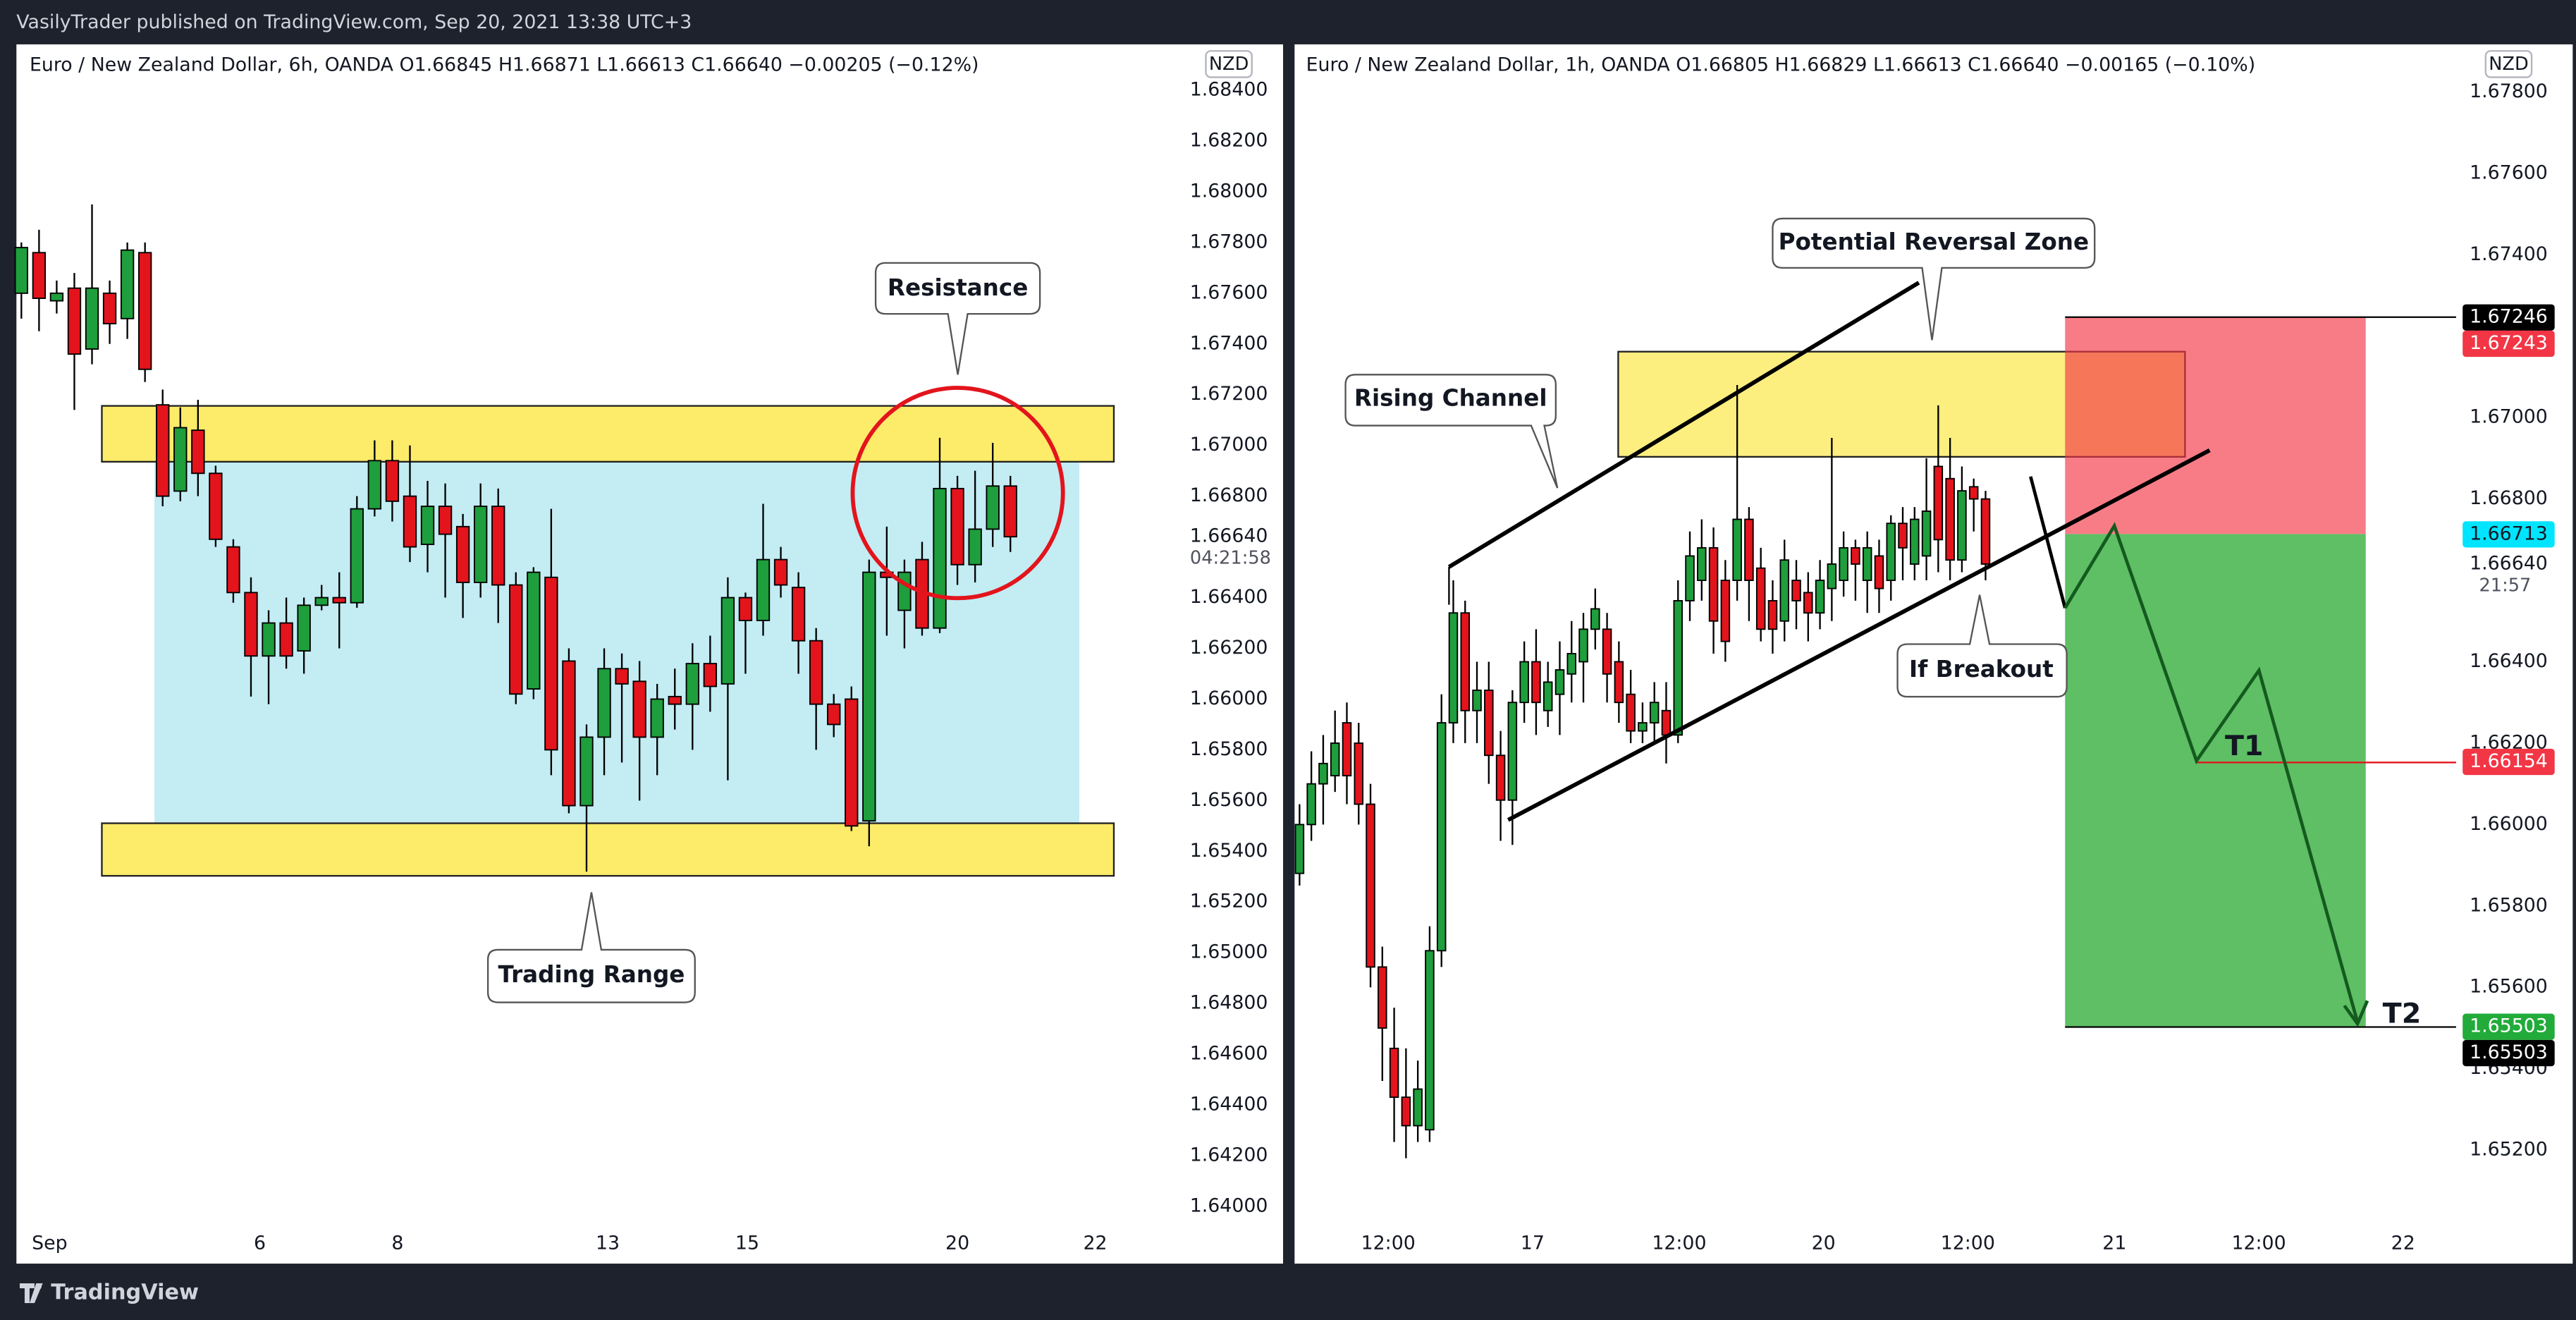 This screenshot has height=1320, width=2576. What do you see at coordinates (2509, 1026) in the screenshot?
I see `price-label: 1.65503` at bounding box center [2509, 1026].